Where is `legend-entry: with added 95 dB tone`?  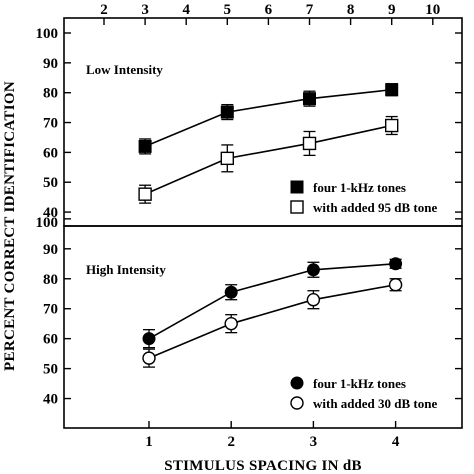 legend-entry: with added 95 dB tone is located at coordinates (375, 207).